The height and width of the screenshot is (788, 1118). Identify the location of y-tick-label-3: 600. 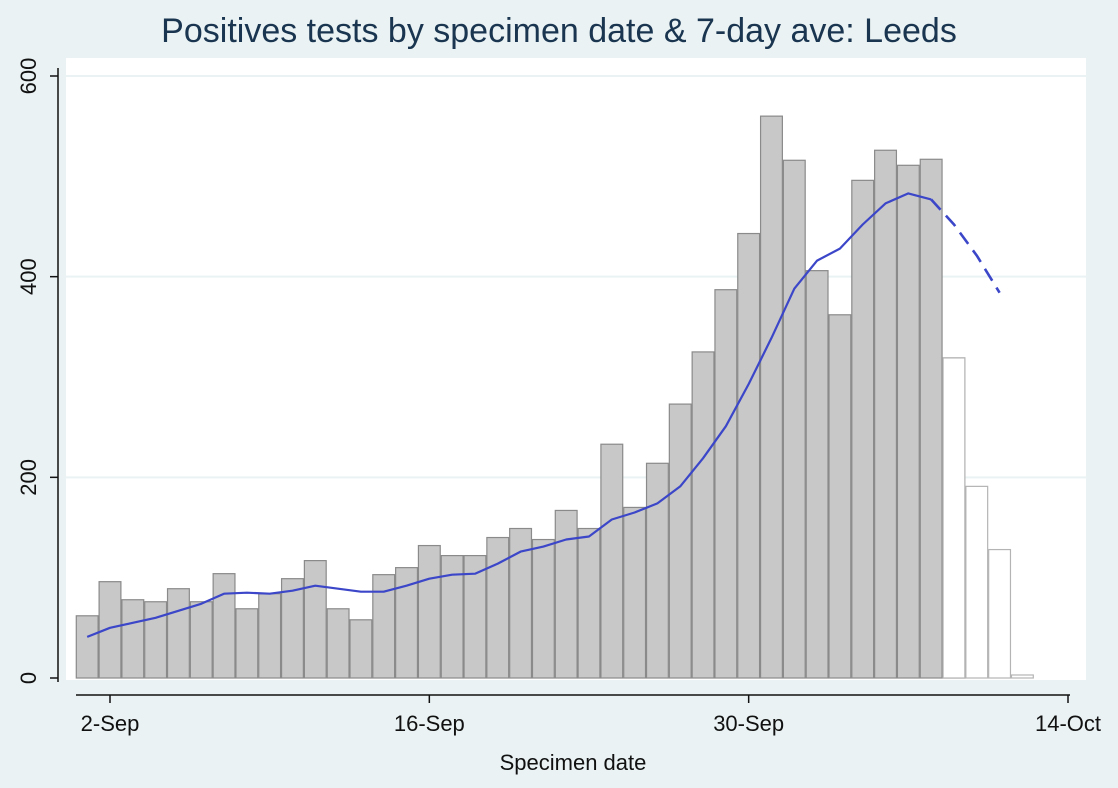
(28, 76).